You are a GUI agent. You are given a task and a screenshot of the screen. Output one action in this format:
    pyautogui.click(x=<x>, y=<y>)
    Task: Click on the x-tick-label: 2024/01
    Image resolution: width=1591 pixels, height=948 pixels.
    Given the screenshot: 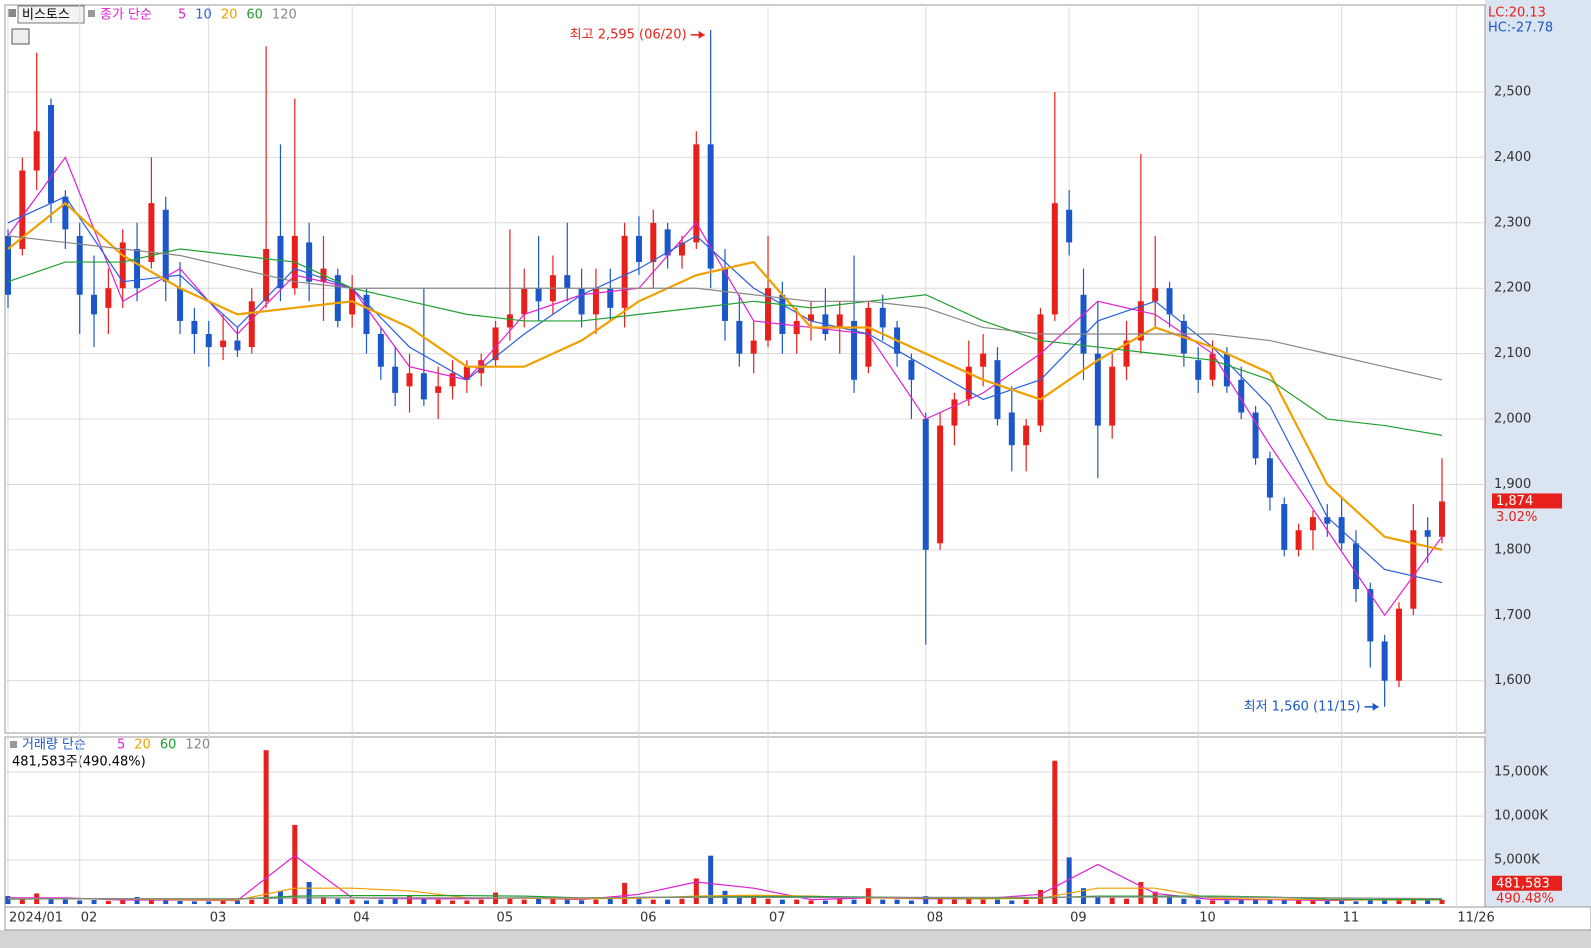 What is the action you would take?
    pyautogui.click(x=36, y=918)
    